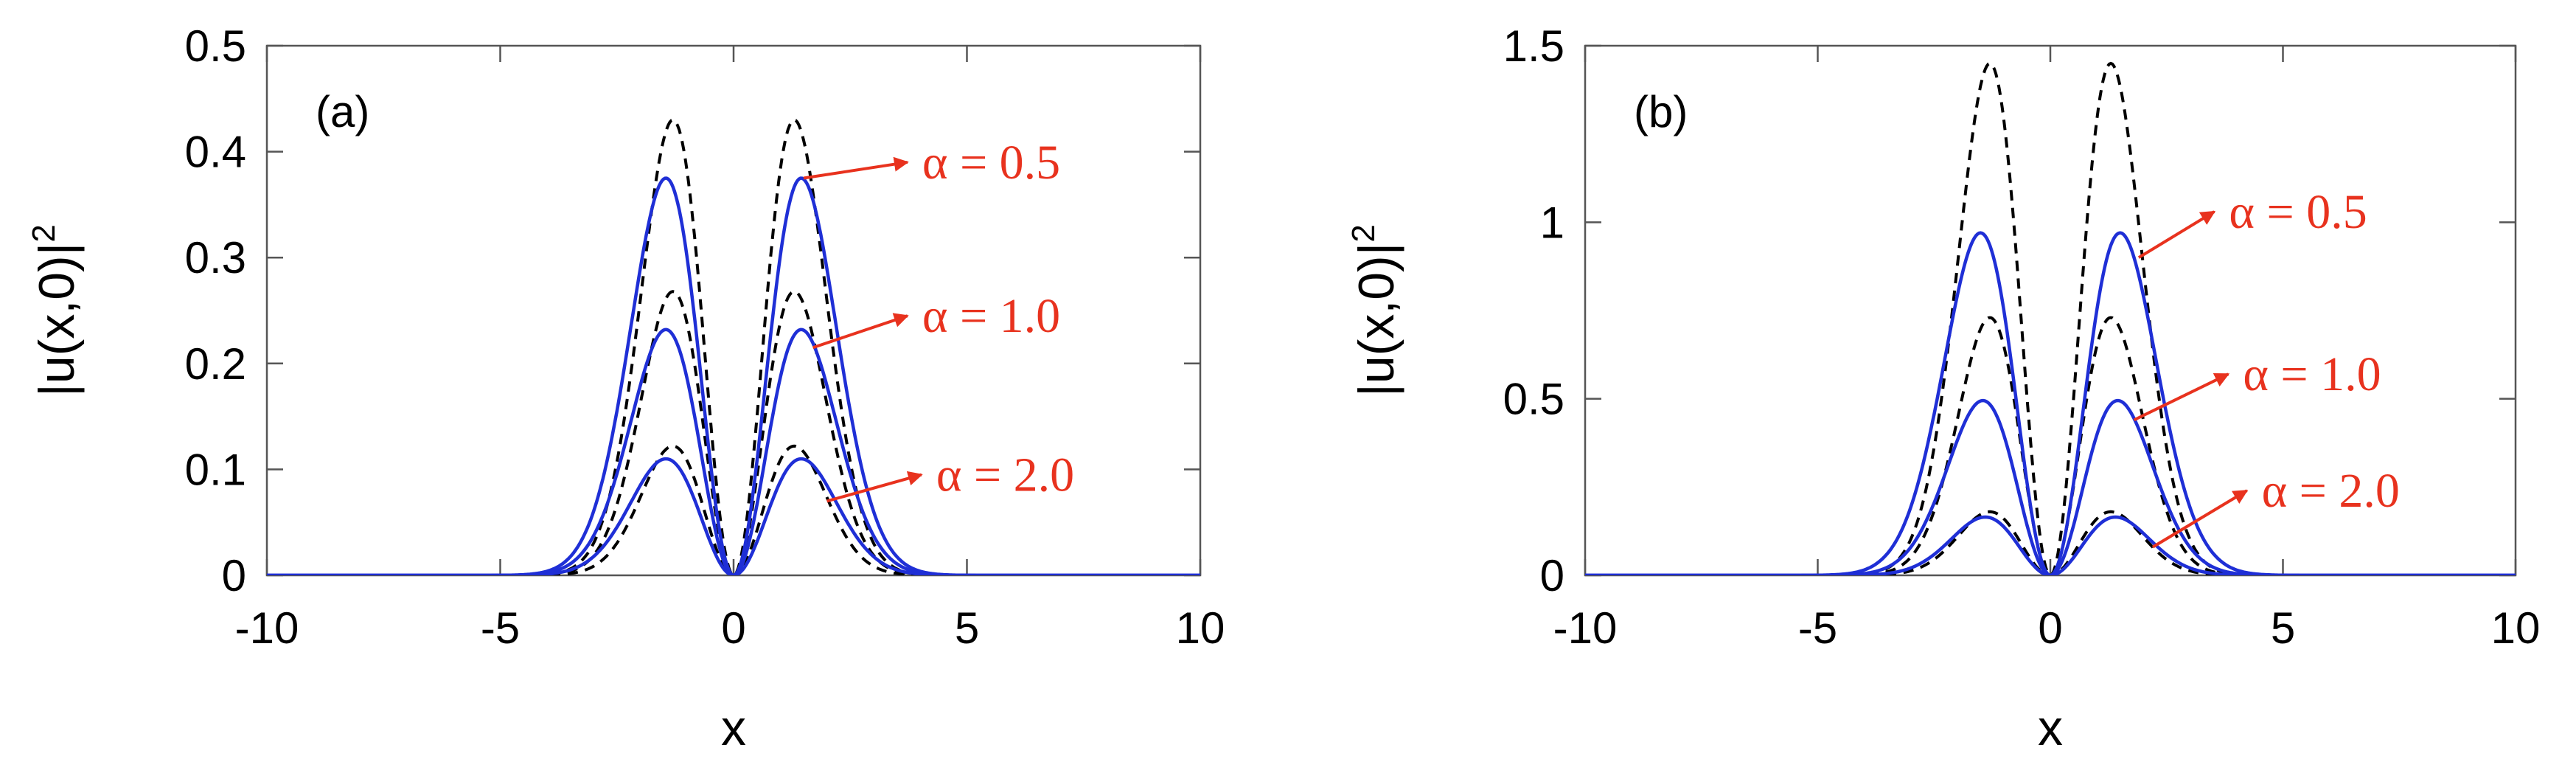 The width and height of the screenshot is (2576, 773). What do you see at coordinates (1552, 223) in the screenshot?
I see `y-tick-label: 1` at bounding box center [1552, 223].